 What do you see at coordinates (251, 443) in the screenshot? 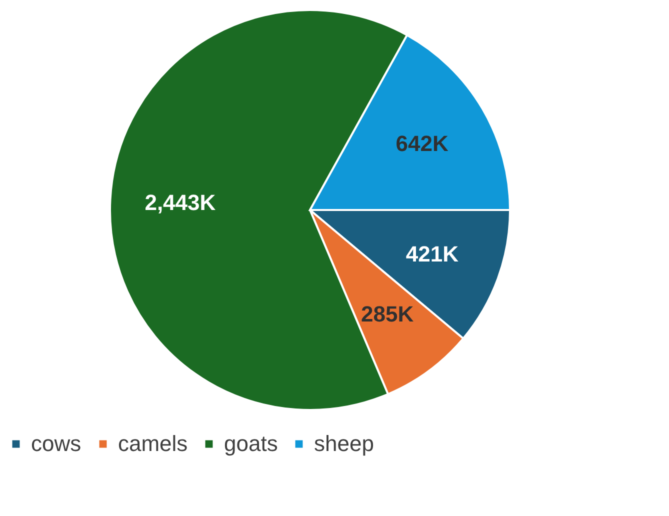
I see `legend-label: goats` at bounding box center [251, 443].